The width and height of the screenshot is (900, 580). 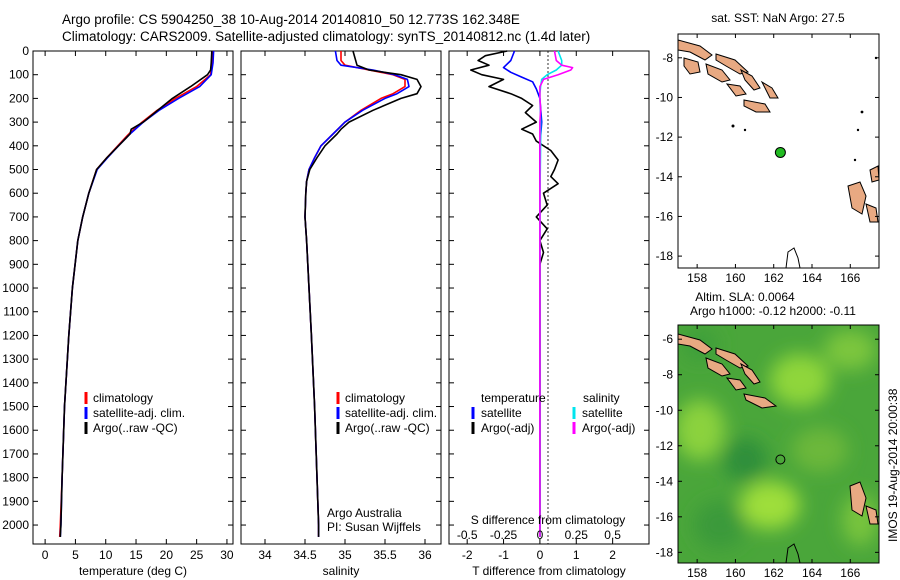 I want to click on difference-axis-label: T difference from climatology, so click(x=549, y=571).